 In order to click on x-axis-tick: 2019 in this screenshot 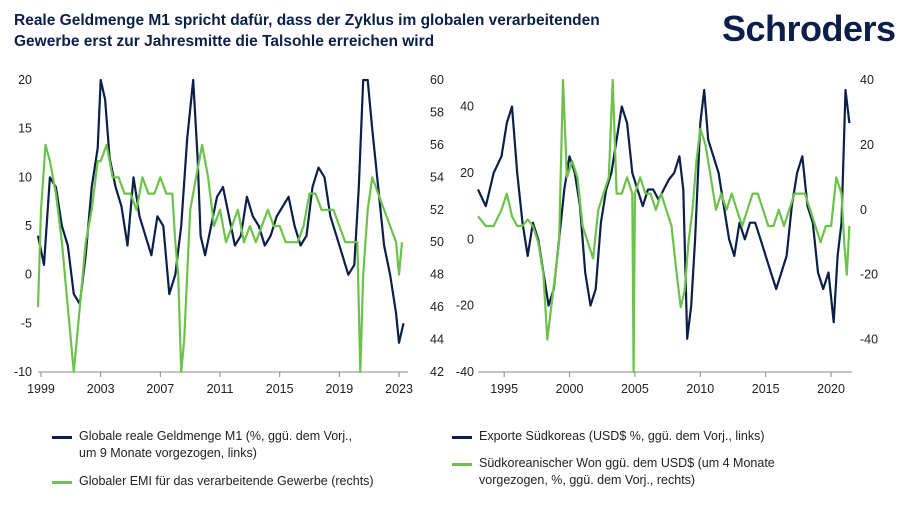, I will do `click(339, 389)`.